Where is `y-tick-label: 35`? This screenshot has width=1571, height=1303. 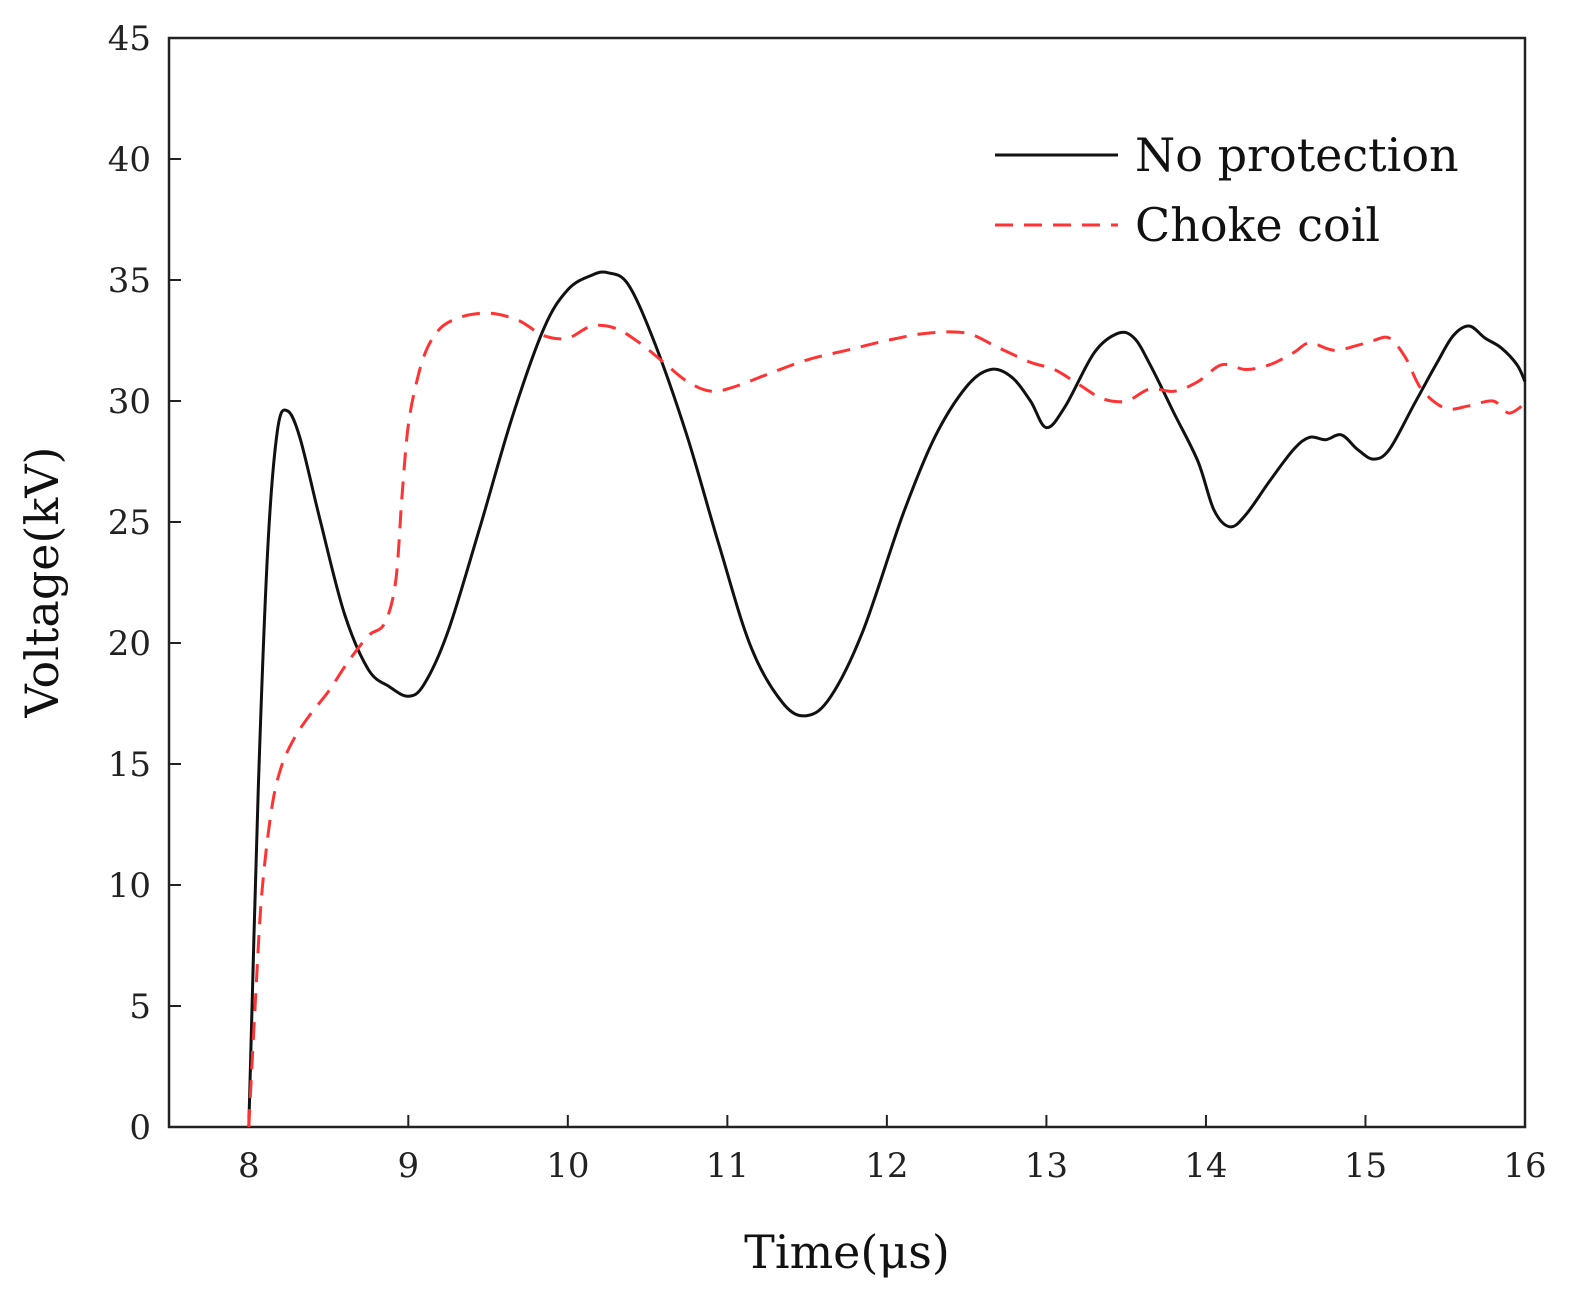
y-tick-label: 35 is located at coordinates (129, 281).